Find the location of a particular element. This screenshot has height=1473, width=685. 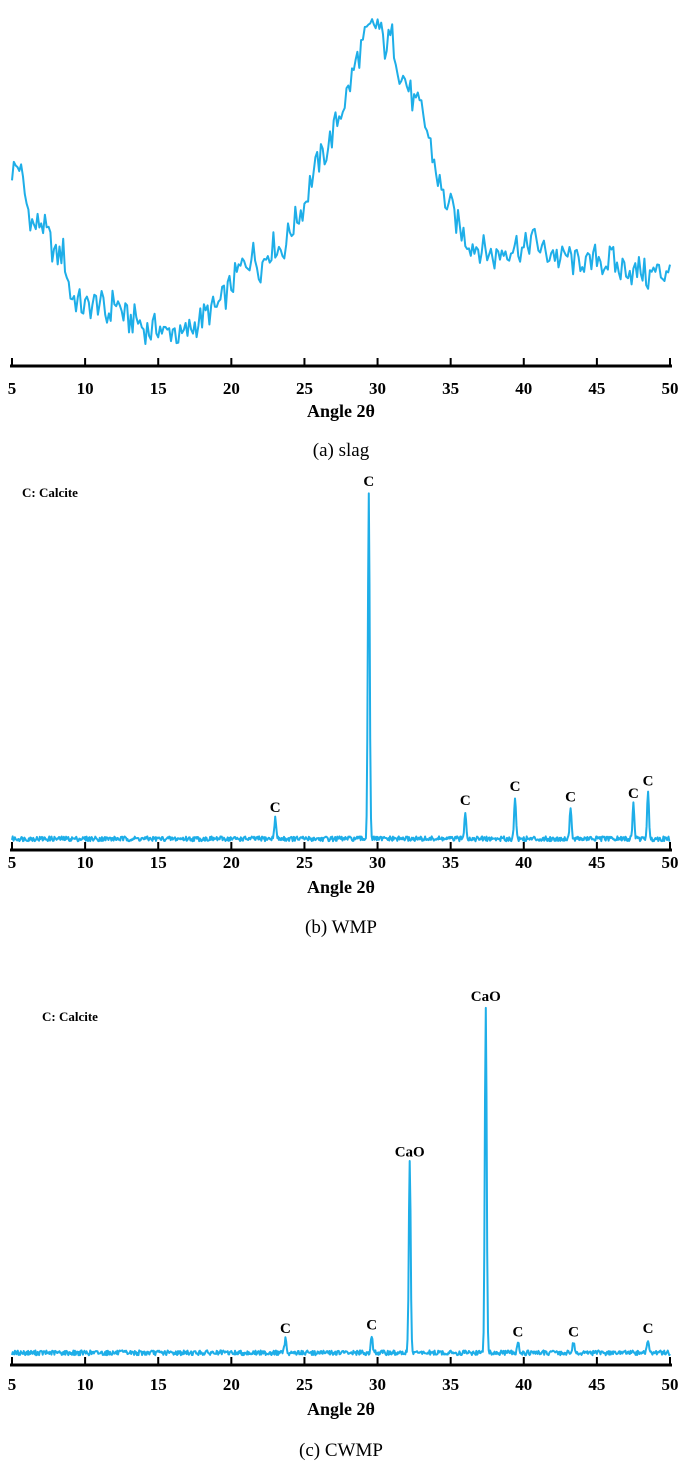

panel-a-caption: (a) slag is located at coordinates (341, 450).